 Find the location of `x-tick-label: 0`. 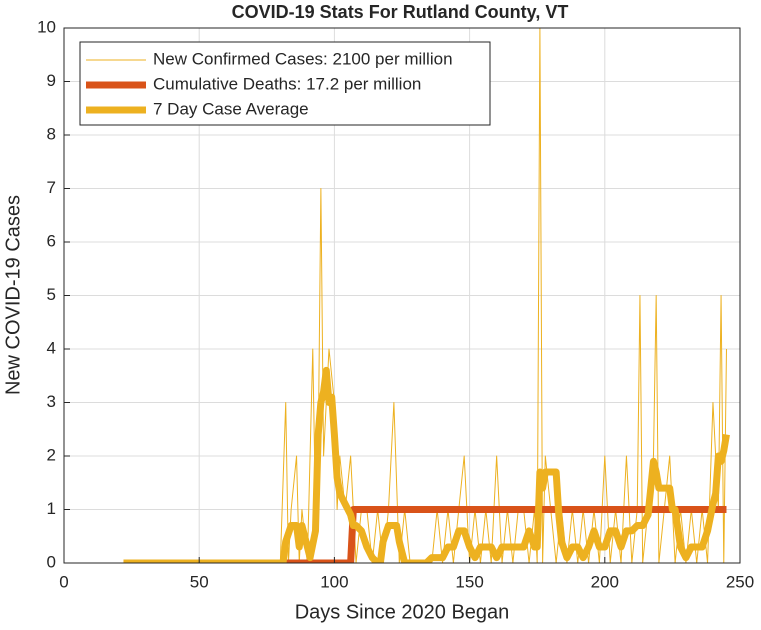

x-tick-label: 0 is located at coordinates (63, 581).